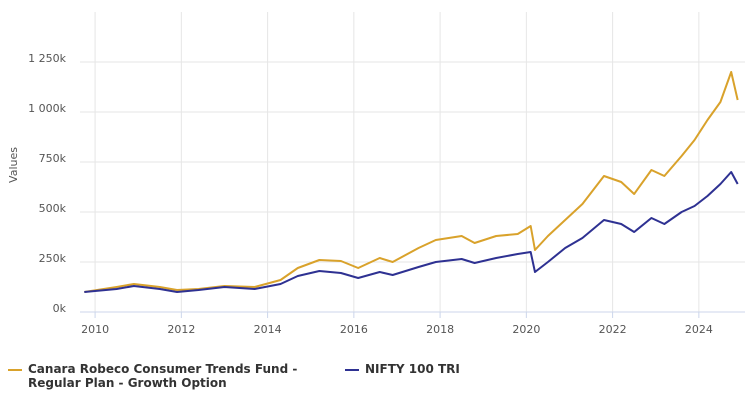  Describe the element at coordinates (268, 329) in the screenshot. I see `x-tick-label: 2014` at that location.